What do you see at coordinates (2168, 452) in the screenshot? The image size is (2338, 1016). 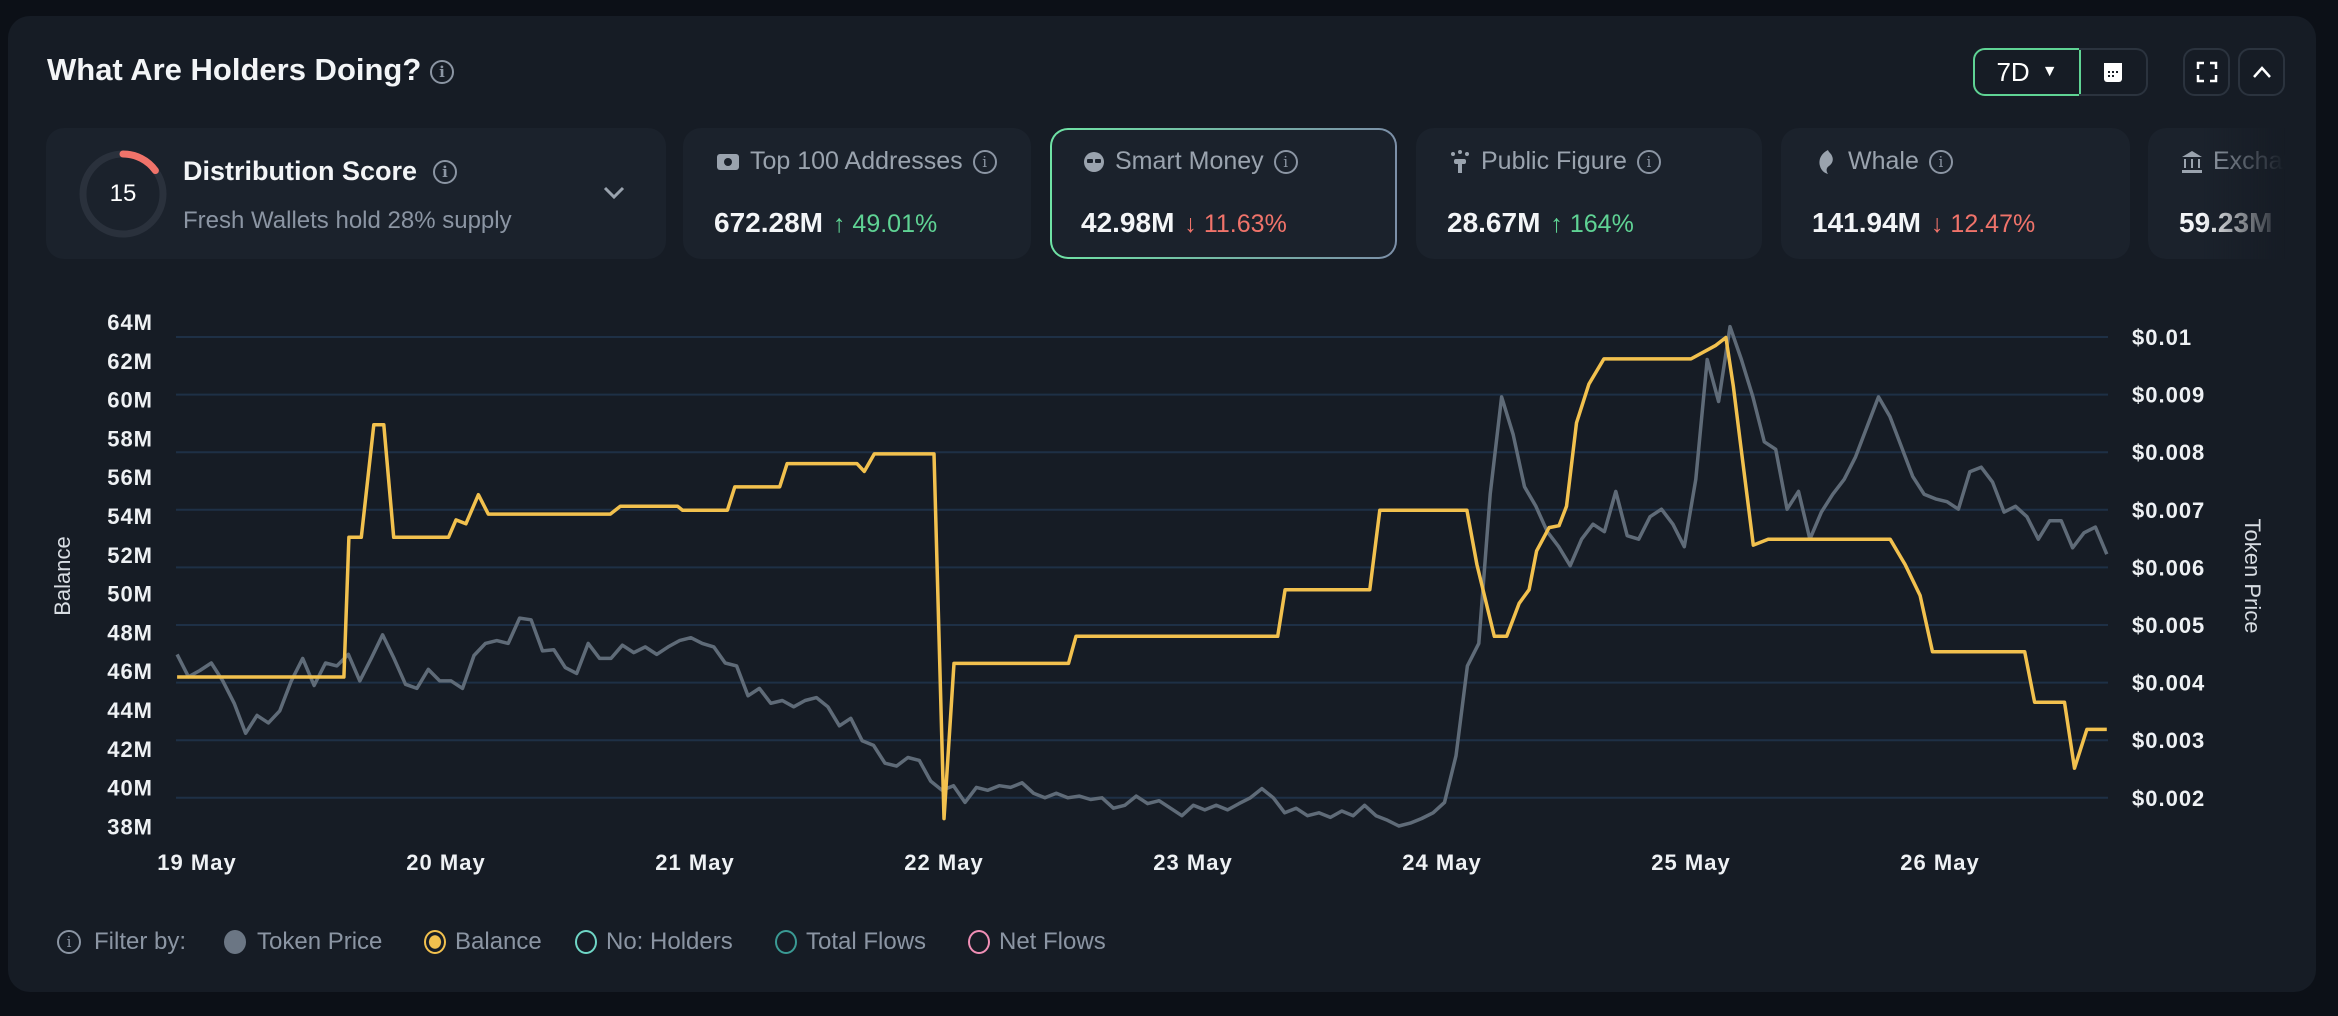 I see `y2-tick-label: $0.008` at bounding box center [2168, 452].